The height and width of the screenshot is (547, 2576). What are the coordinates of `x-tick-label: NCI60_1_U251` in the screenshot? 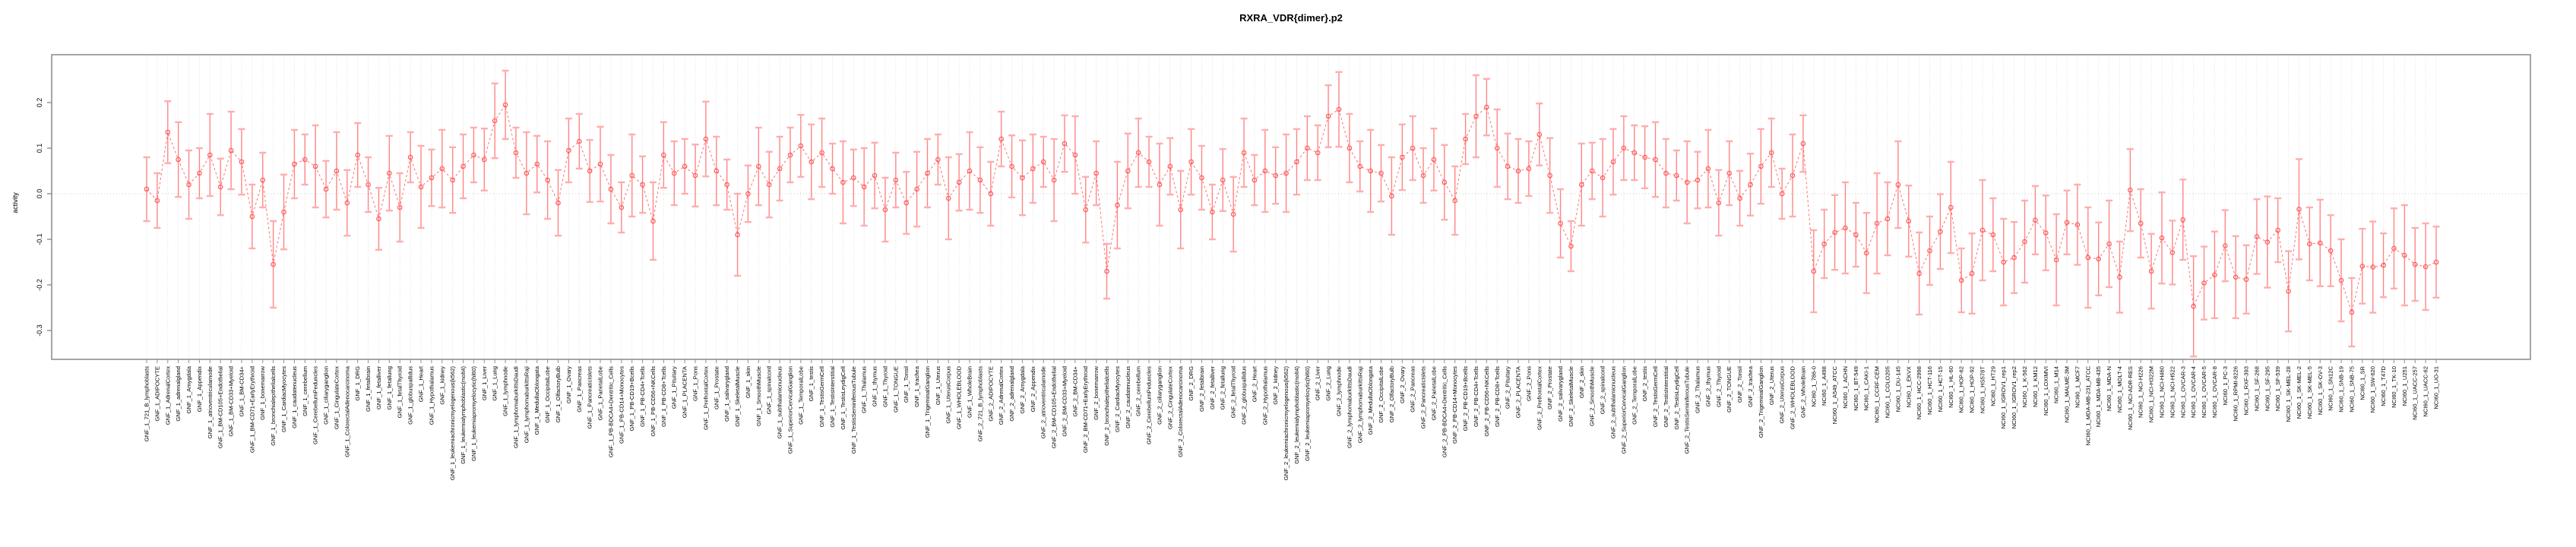 It's located at (2404, 386).